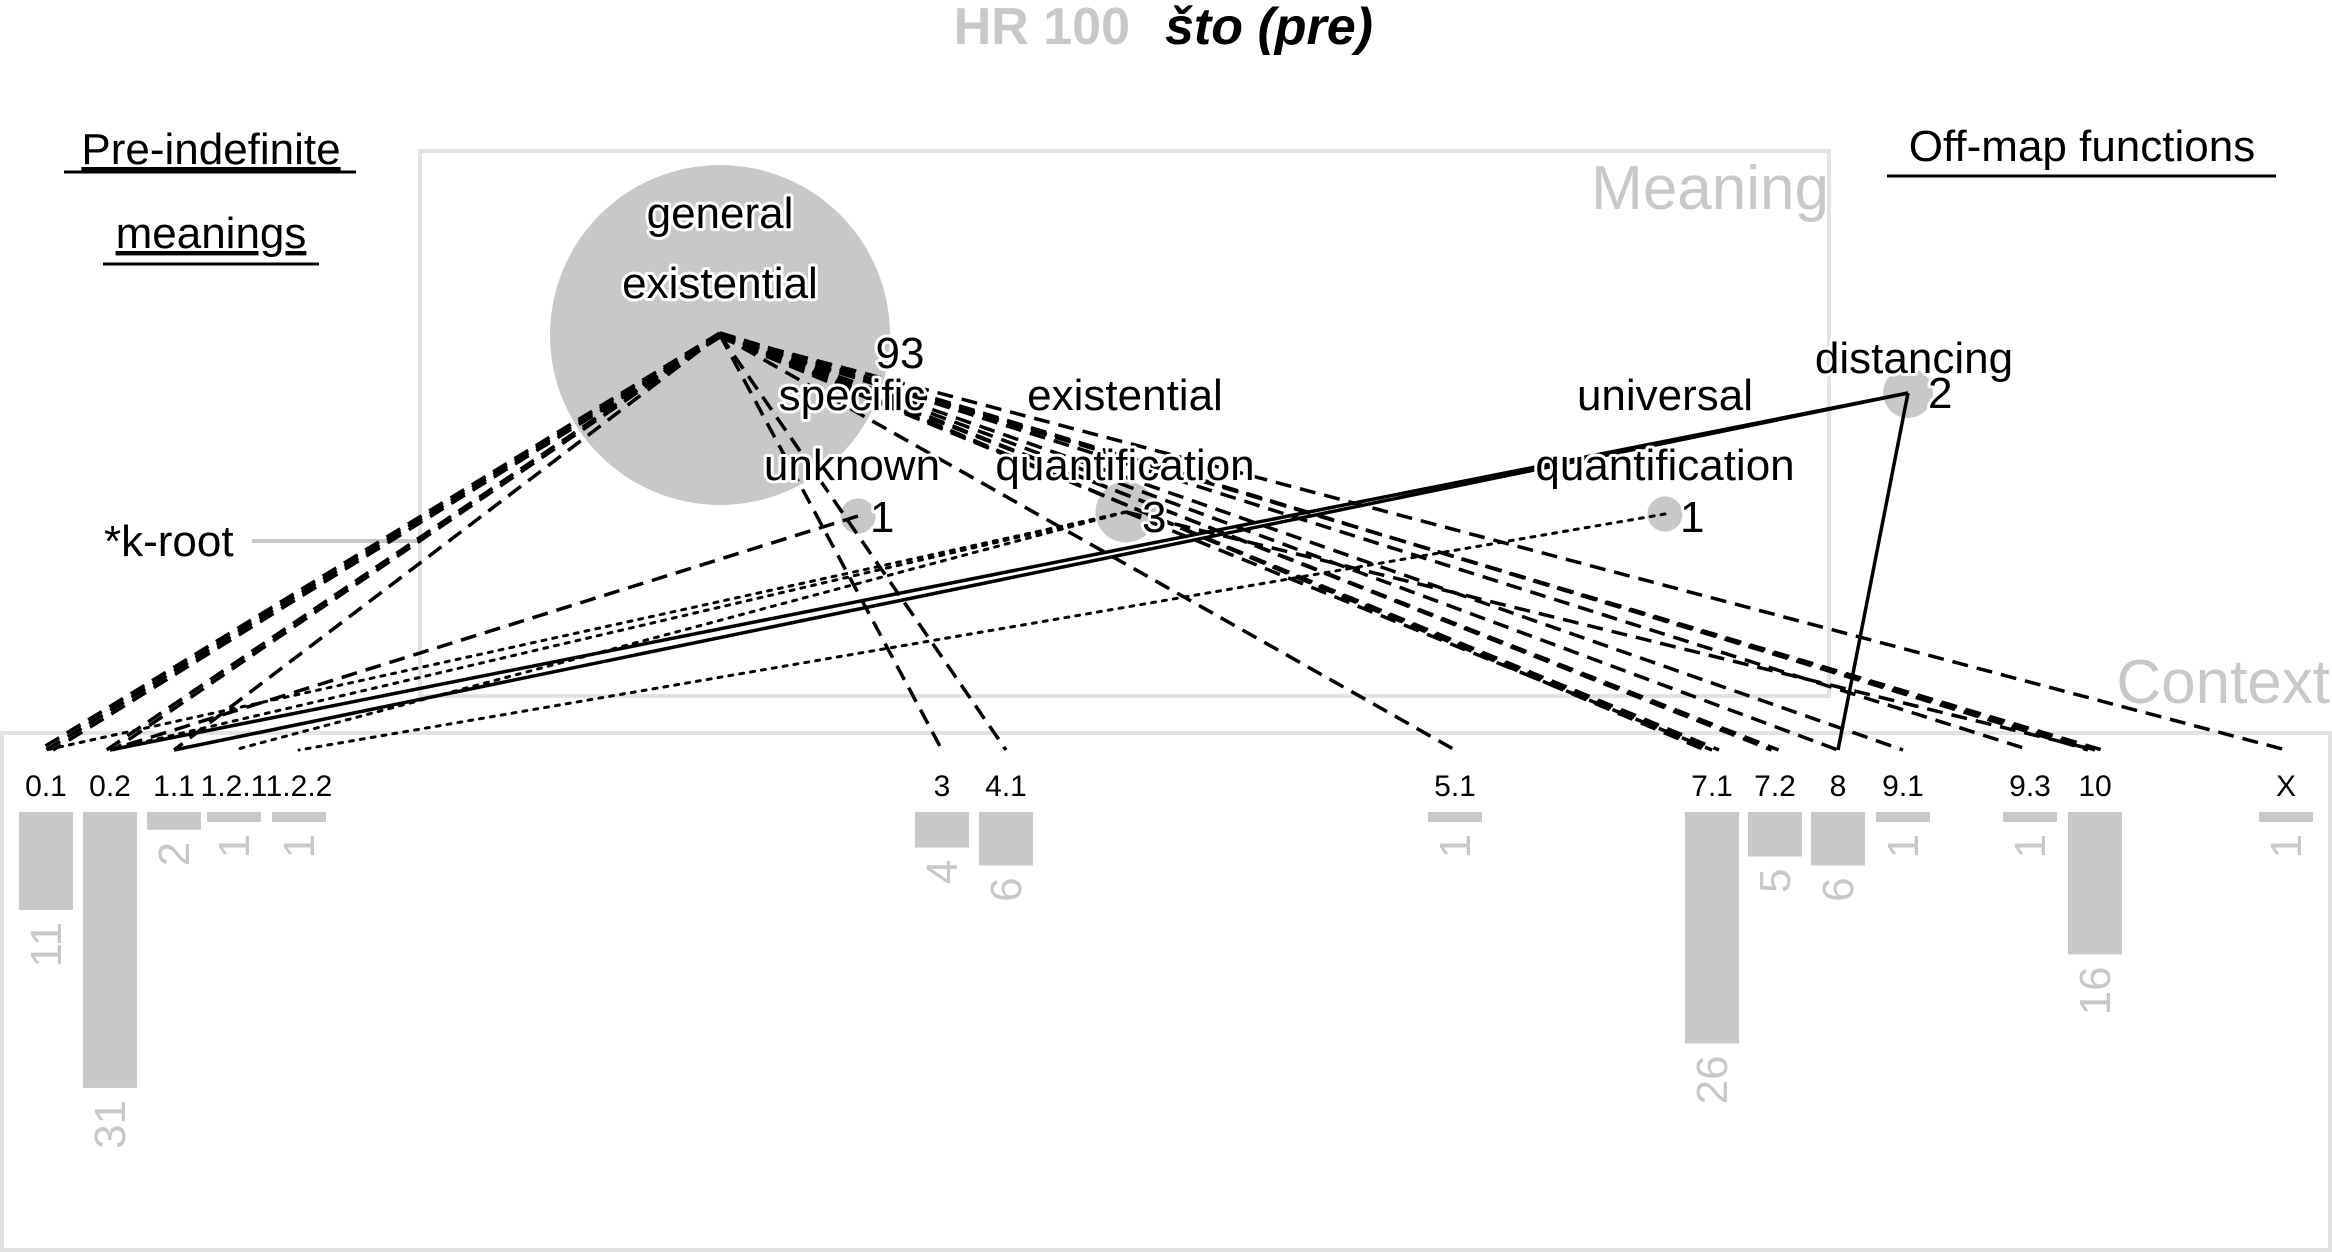 Image resolution: width=2332 pixels, height=1252 pixels. I want to click on meaning-node-label-uq-1: universal, so click(1665, 395).